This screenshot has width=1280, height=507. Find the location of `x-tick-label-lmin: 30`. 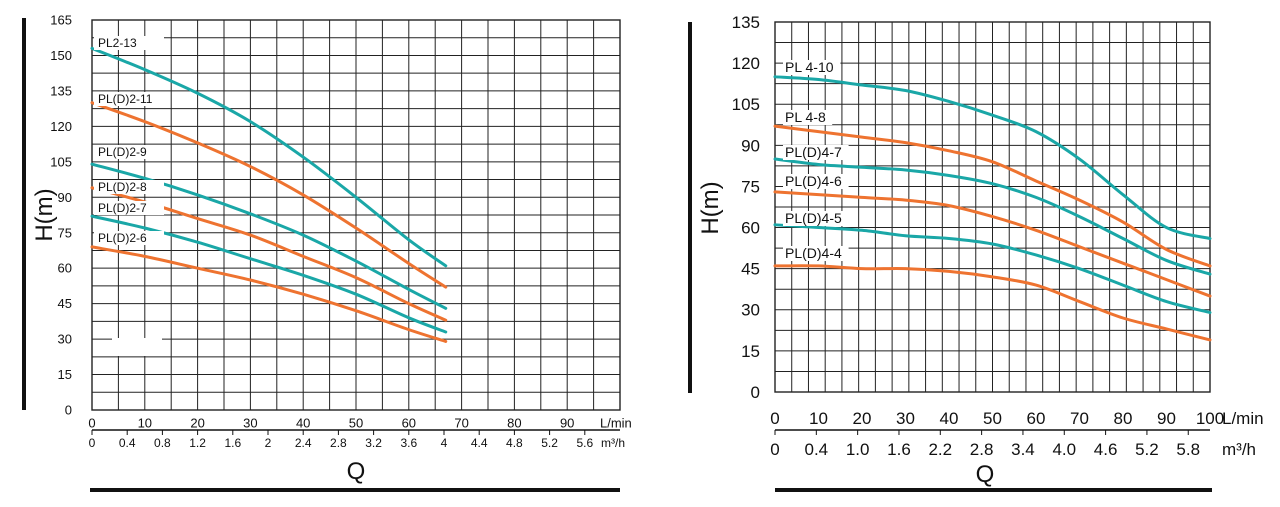

x-tick-label-lmin: 30 is located at coordinates (905, 418).